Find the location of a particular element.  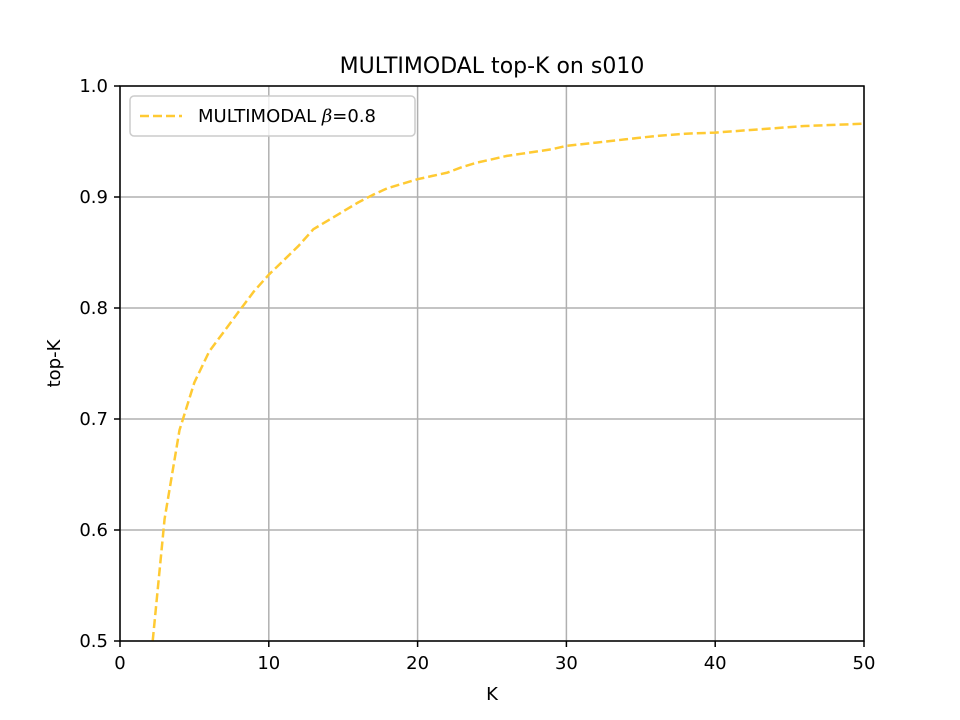

y-tick-label: 0.8 is located at coordinates (93, 308).